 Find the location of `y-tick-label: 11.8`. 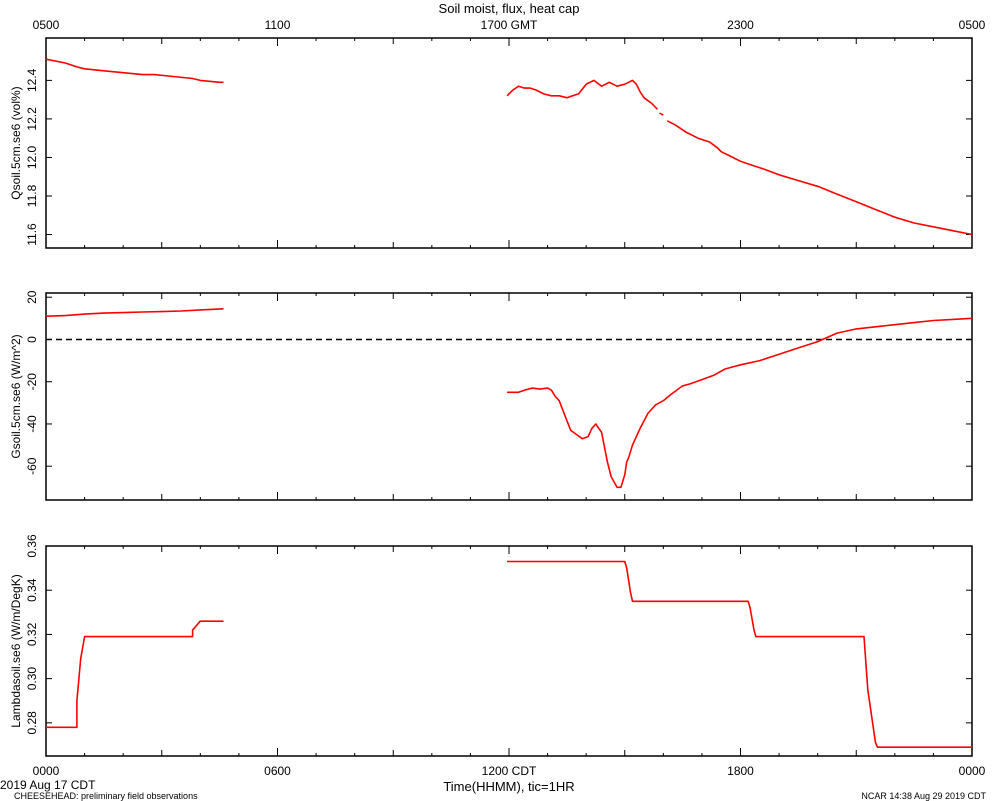

y-tick-label: 11.8 is located at coordinates (32, 195).